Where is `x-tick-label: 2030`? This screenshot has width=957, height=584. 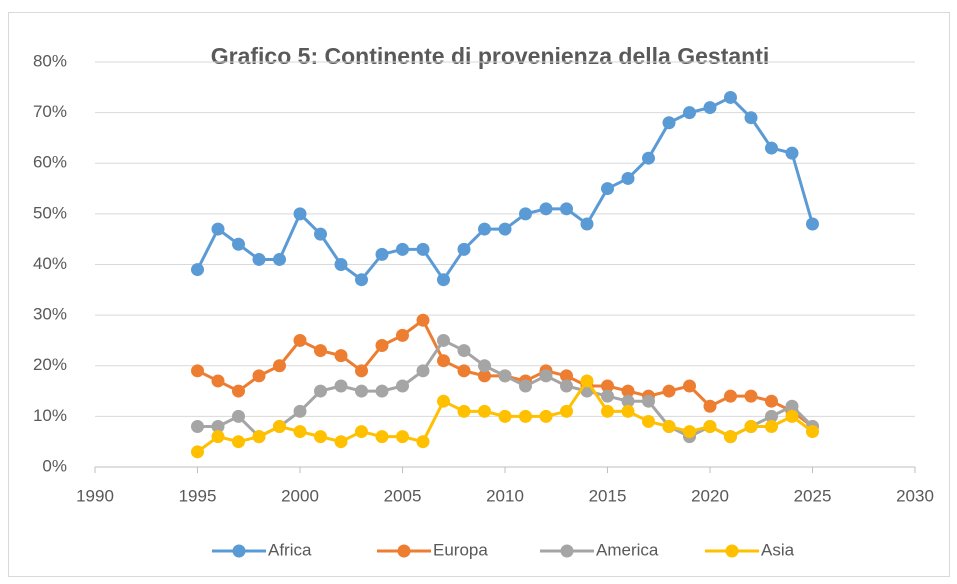
x-tick-label: 2030 is located at coordinates (915, 495).